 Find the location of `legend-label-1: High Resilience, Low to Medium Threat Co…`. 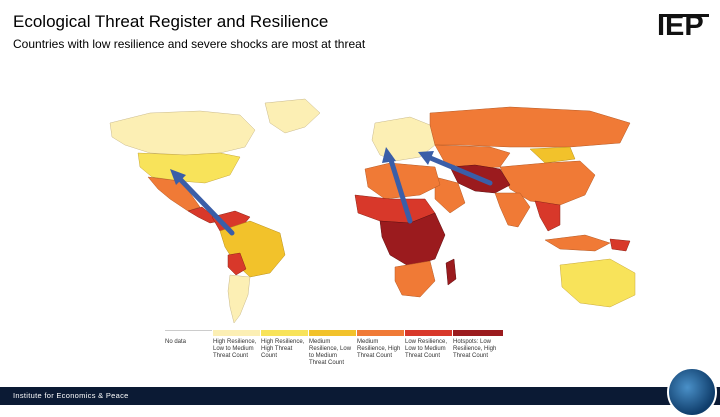

legend-label-1: High Resilience, Low to Medium Threat Co… is located at coordinates (235, 349).